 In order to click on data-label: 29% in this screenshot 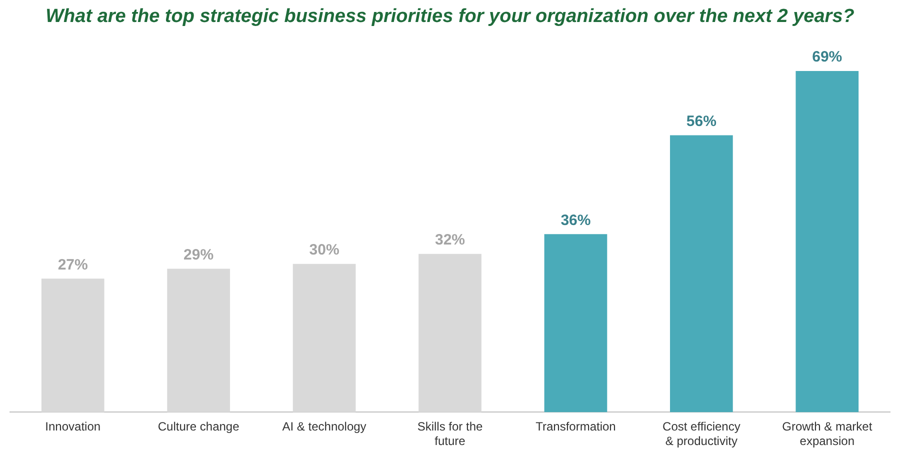, I will do `click(199, 255)`.